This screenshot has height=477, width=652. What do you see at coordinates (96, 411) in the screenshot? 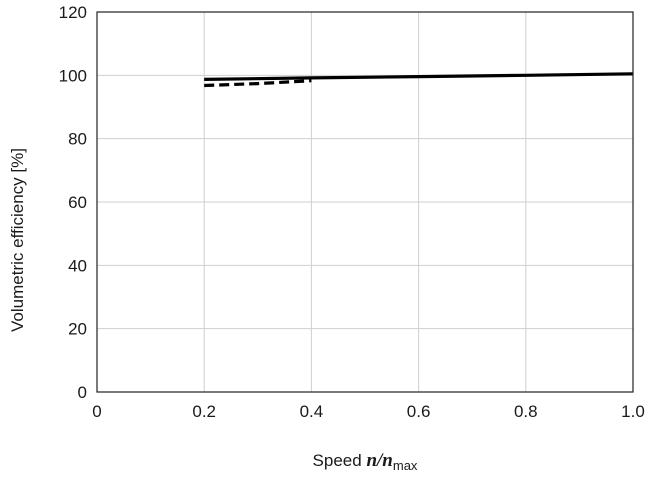
I see `x-tick-label-0: 0` at bounding box center [96, 411].